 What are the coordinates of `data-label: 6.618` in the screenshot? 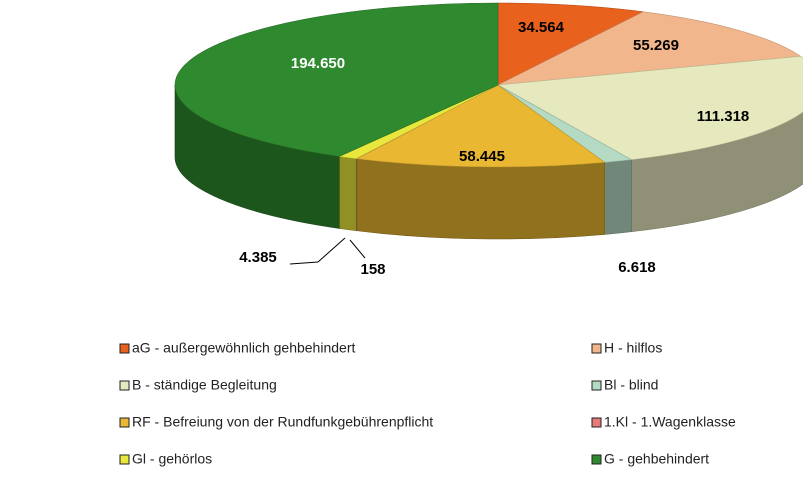 It's located at (637, 267).